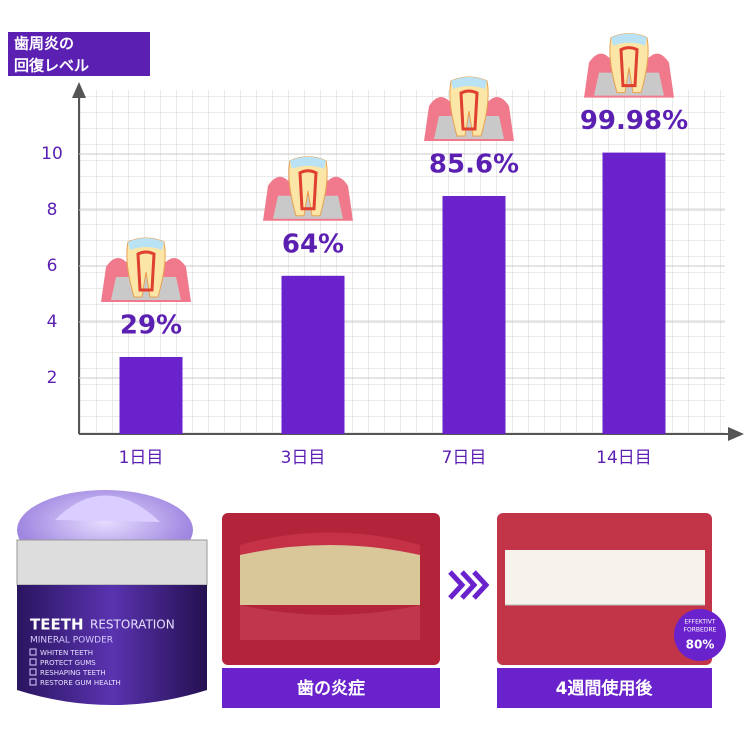 Image resolution: width=750 pixels, height=754 pixels. I want to click on y-tick-label: 10, so click(52, 154).